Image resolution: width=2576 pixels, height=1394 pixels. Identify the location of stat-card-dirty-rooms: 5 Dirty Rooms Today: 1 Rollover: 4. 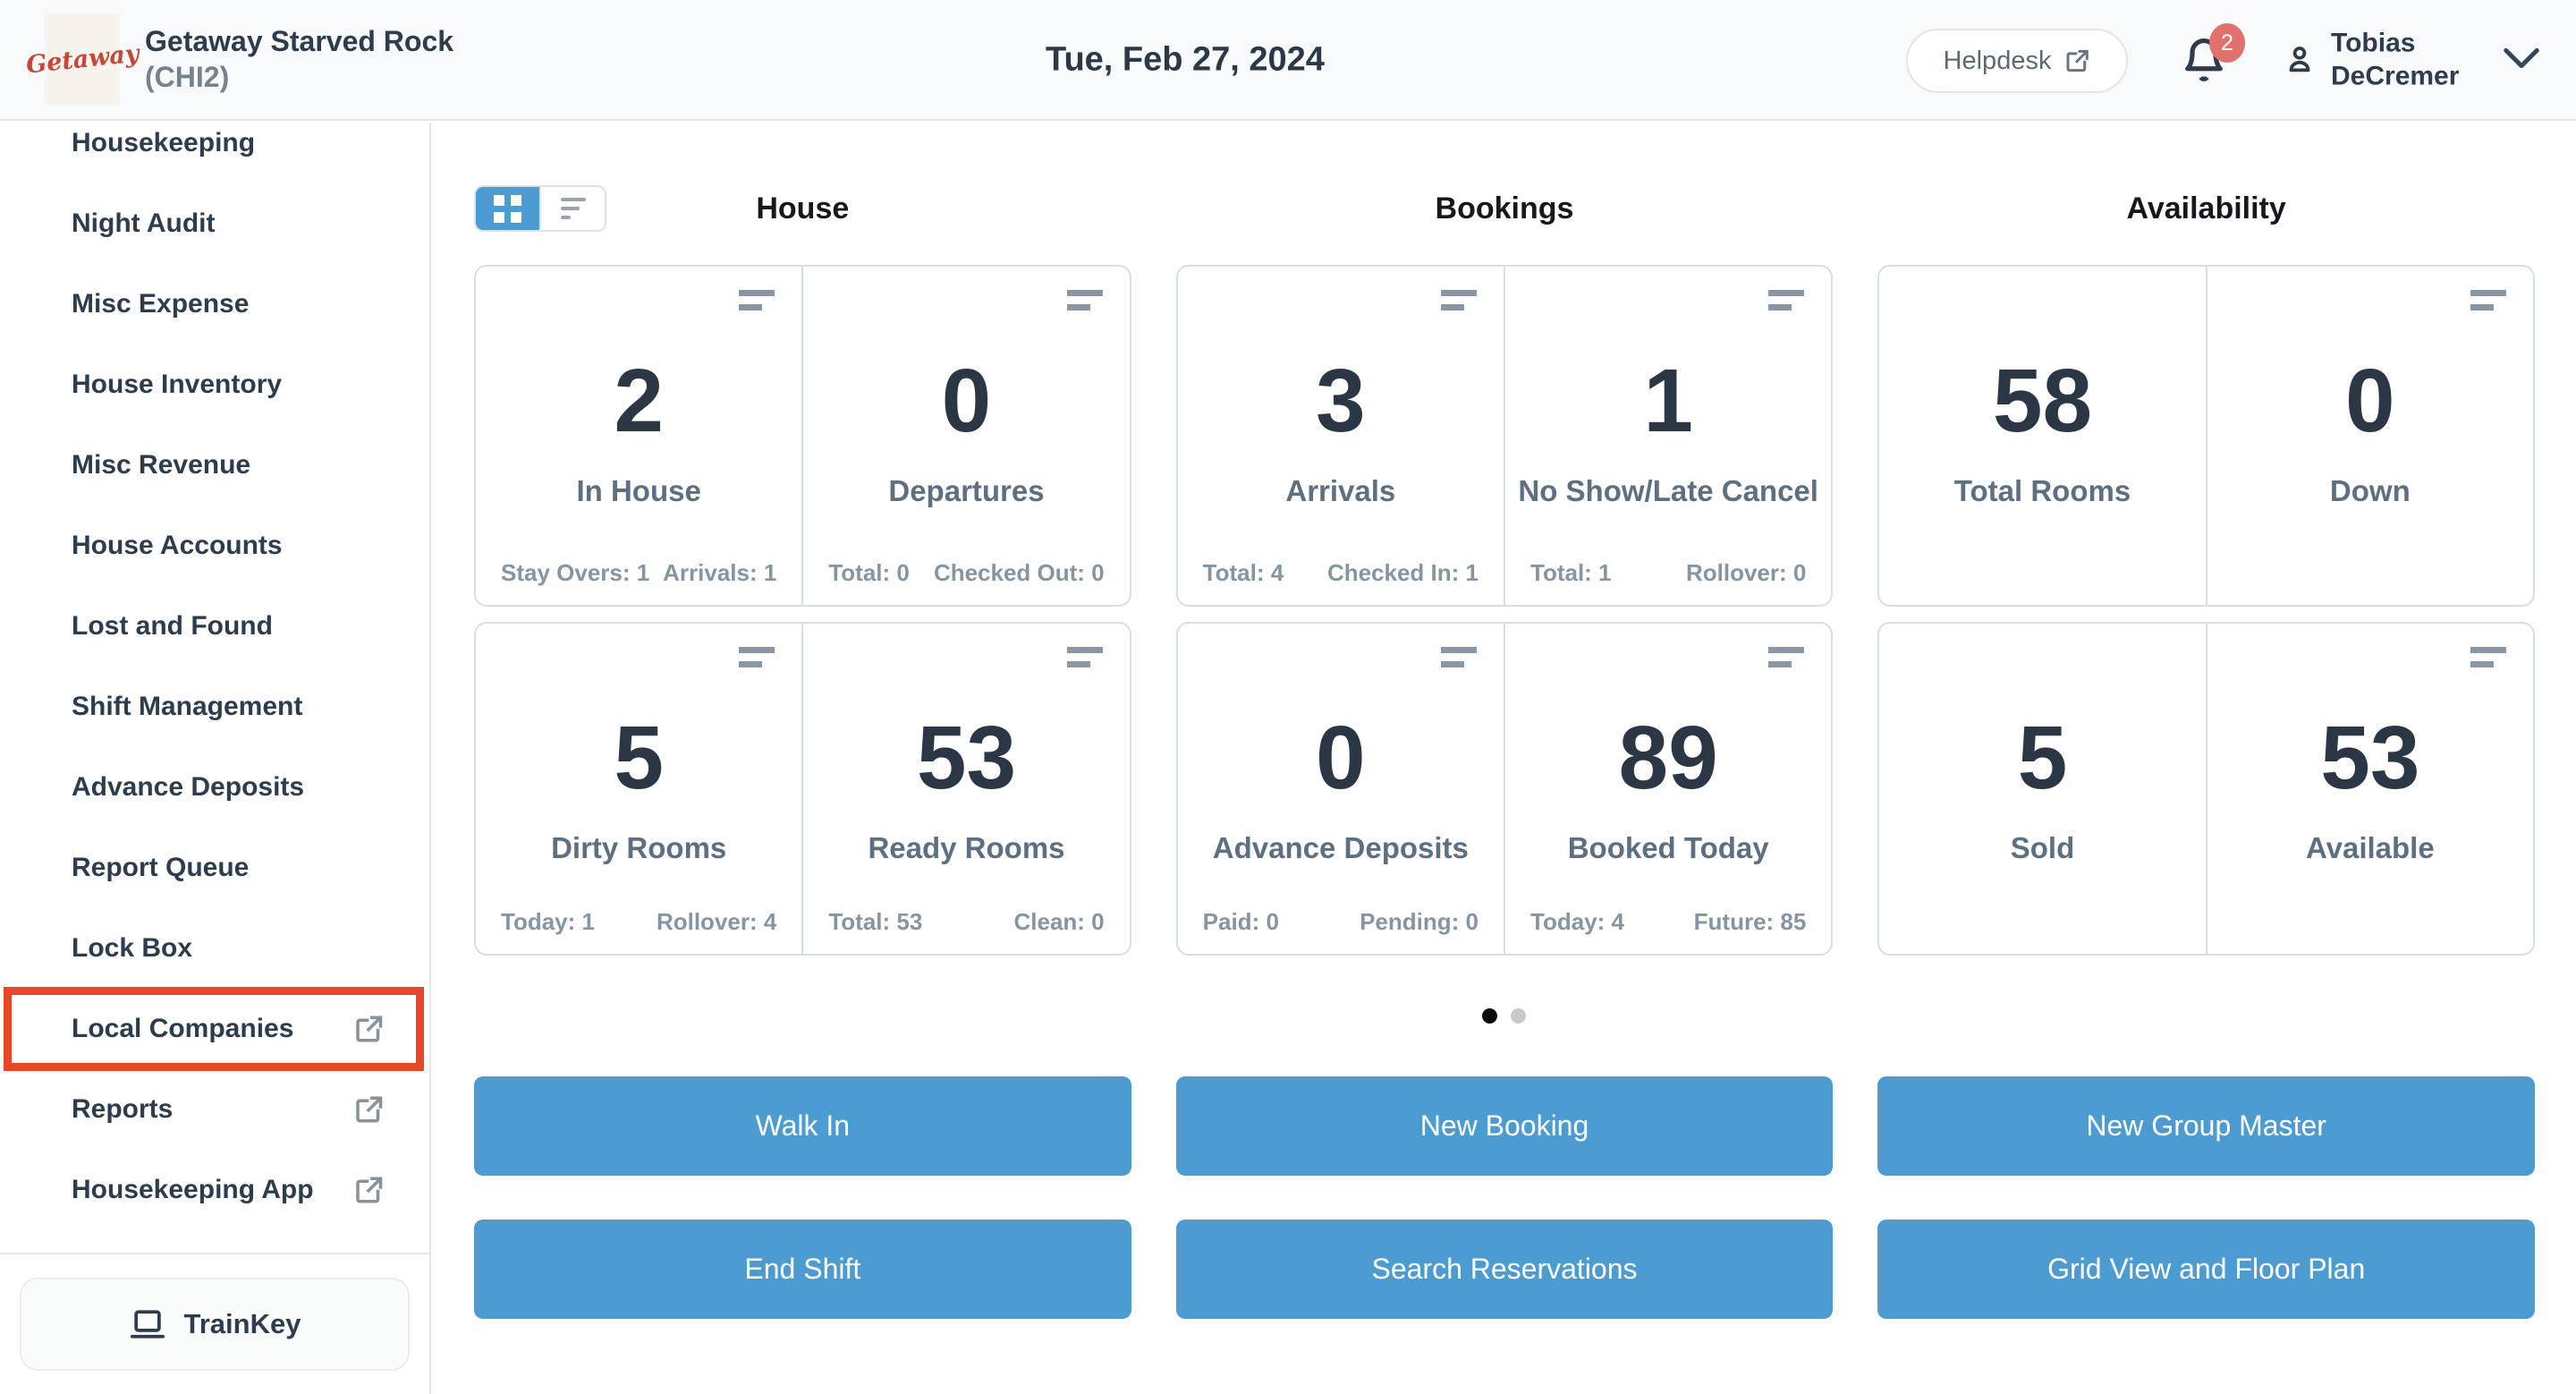
(638, 789).